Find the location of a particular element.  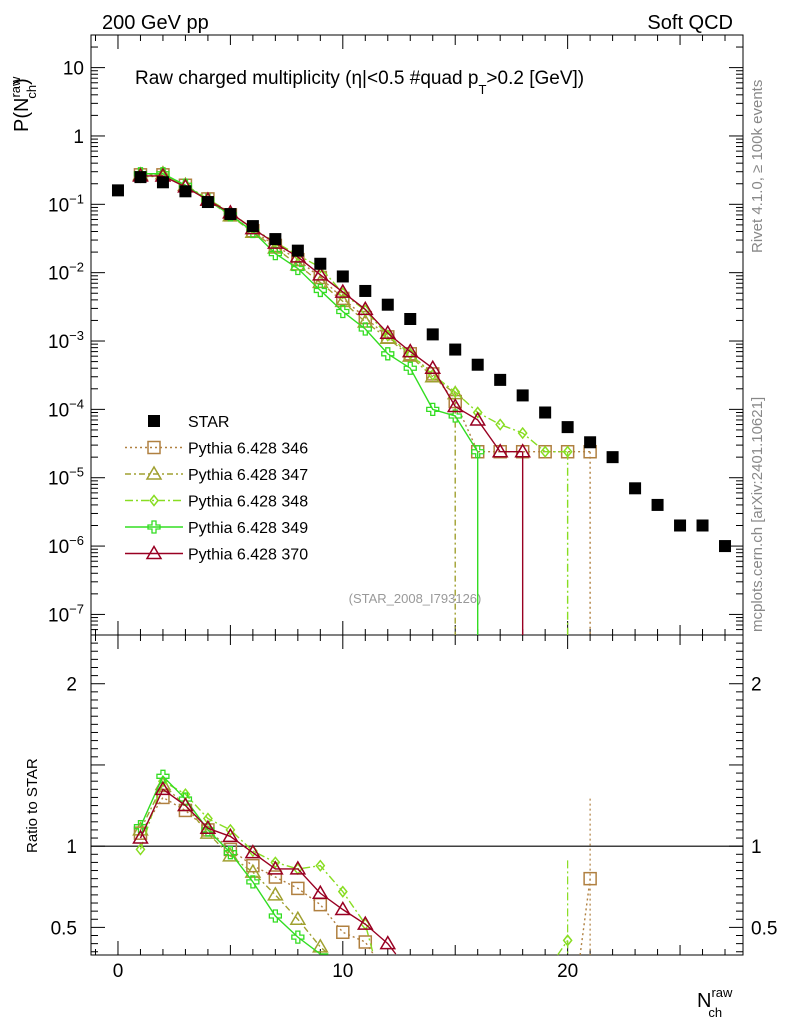

ratio-tail-line is located at coordinates (563, 947).